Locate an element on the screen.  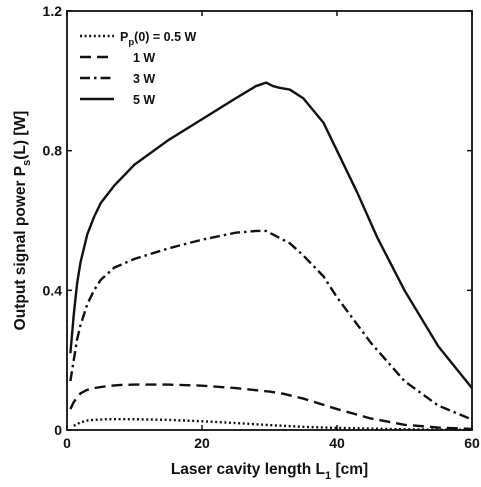
x-tick-label: 20 is located at coordinates (202, 443).